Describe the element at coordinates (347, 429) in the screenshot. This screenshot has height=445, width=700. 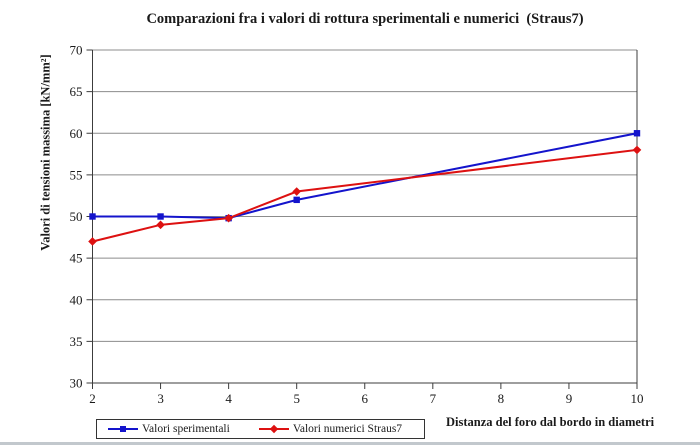
I see `legend-label: Valori numerici Straus7` at that location.